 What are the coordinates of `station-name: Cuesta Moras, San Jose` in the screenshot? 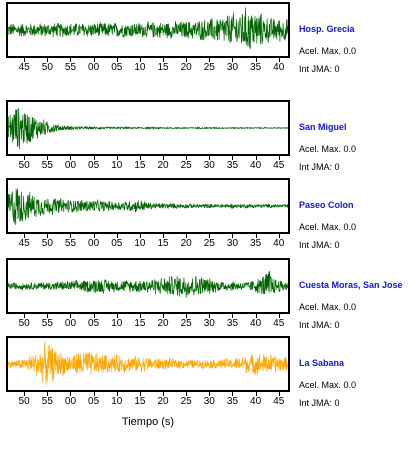 It's located at (351, 285).